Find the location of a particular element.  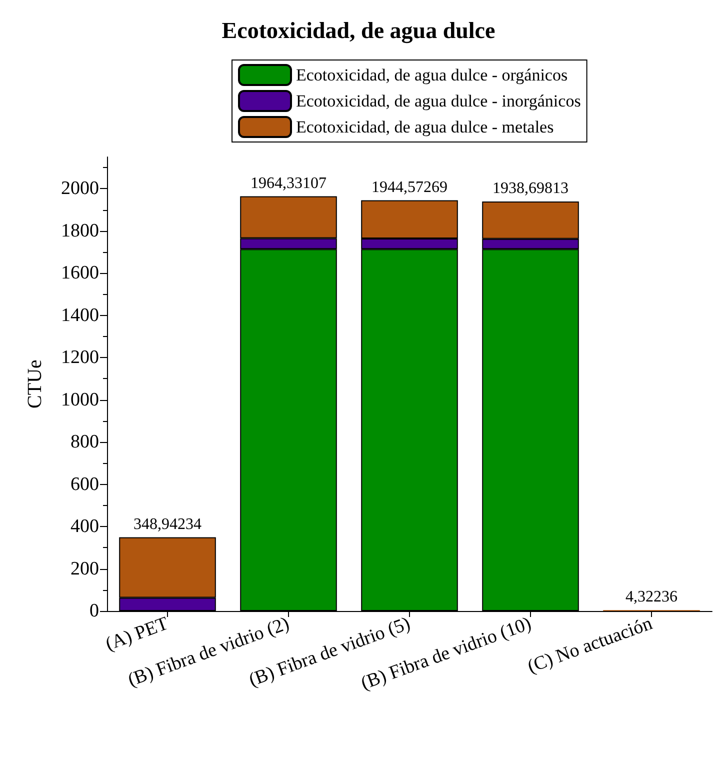

x-tick-label: (A) PET is located at coordinates (137, 634).